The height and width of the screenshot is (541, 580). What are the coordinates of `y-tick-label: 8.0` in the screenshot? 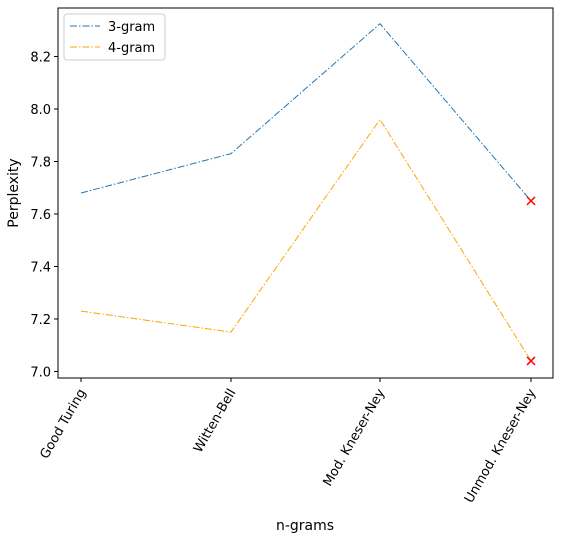 It's located at (40, 110).